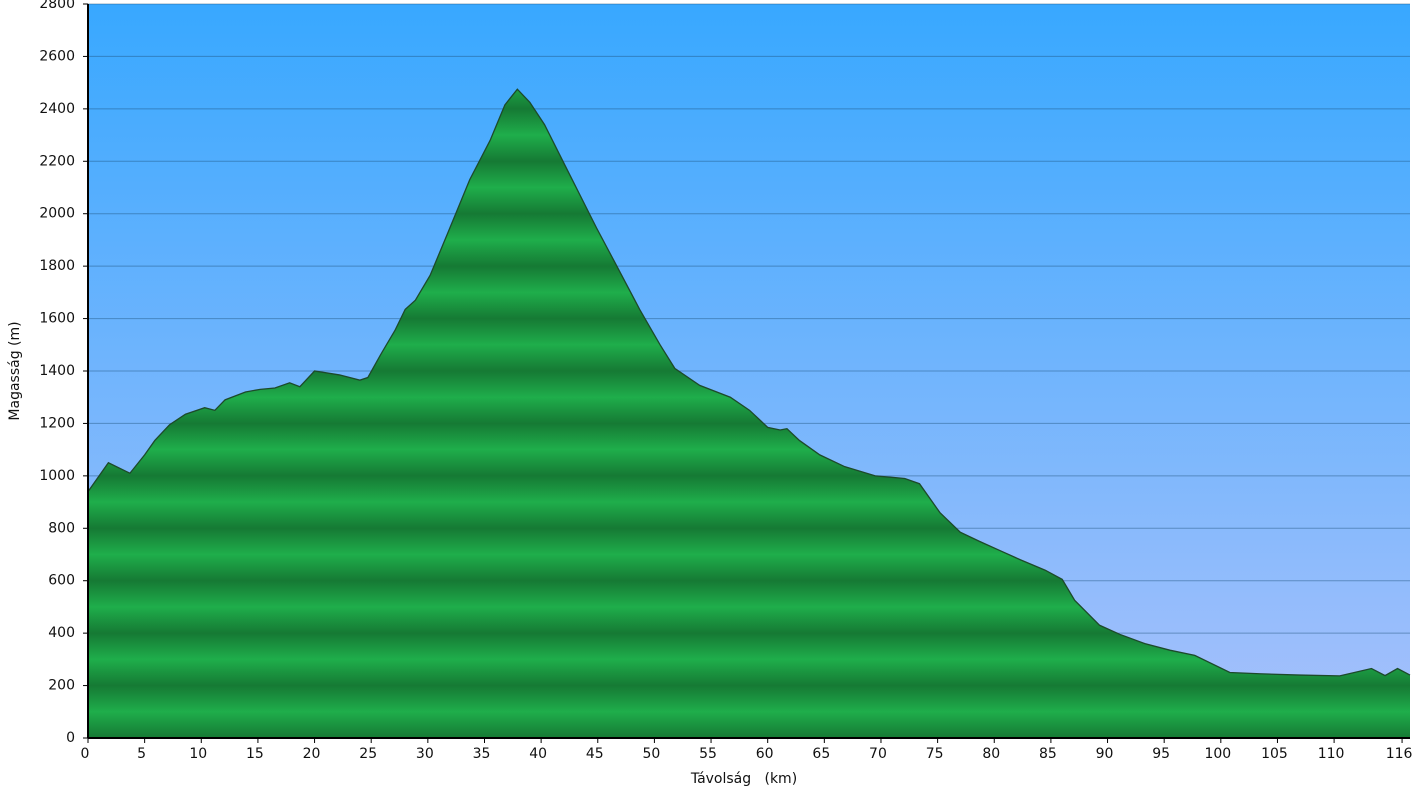  I want to click on x-tick-label: 100, so click(1217, 754).